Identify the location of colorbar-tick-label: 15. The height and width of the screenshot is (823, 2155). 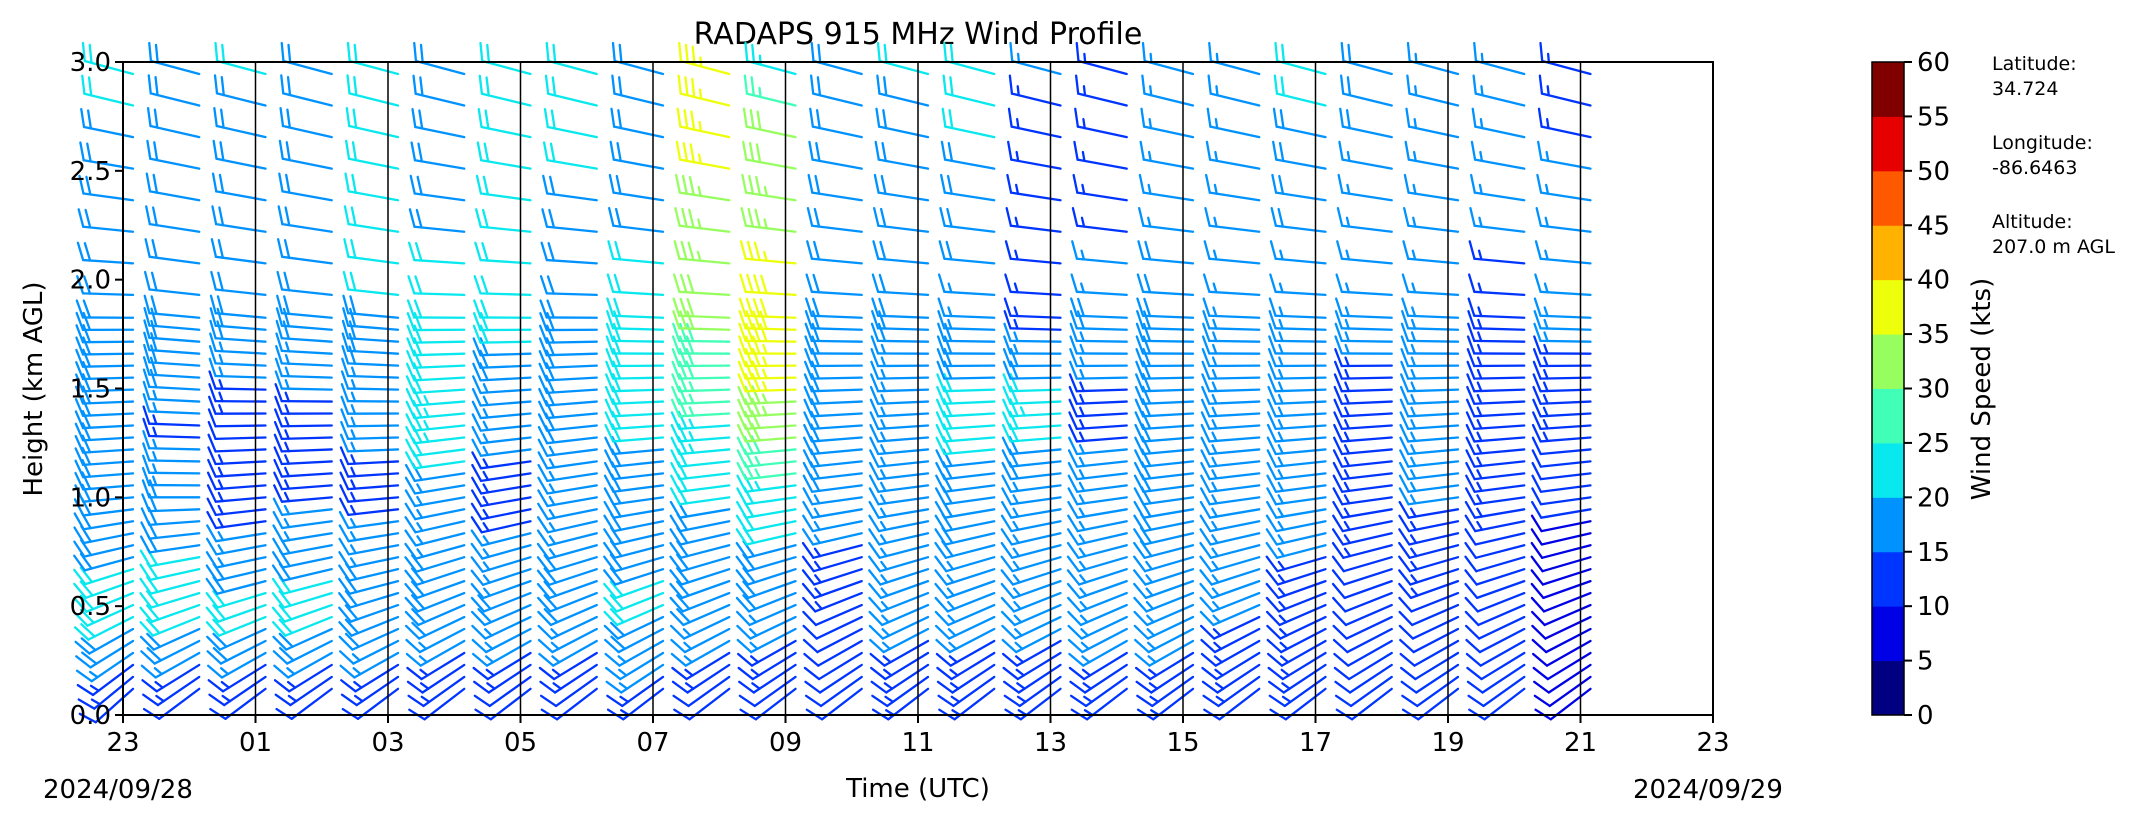
(1933, 553).